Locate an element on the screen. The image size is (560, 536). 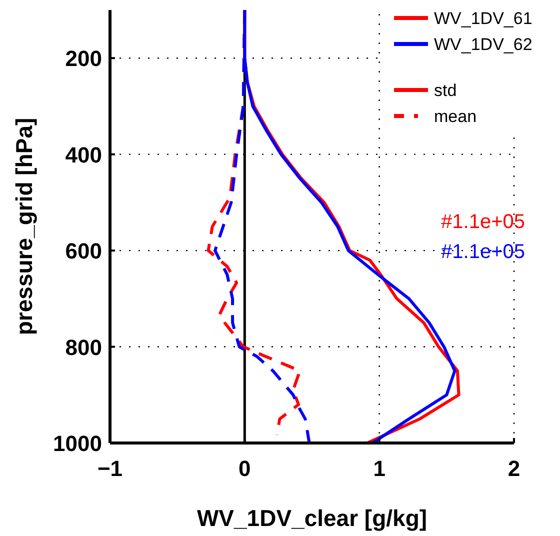
y-axis-title: pressure_grid [hPa] is located at coordinates (24, 227).